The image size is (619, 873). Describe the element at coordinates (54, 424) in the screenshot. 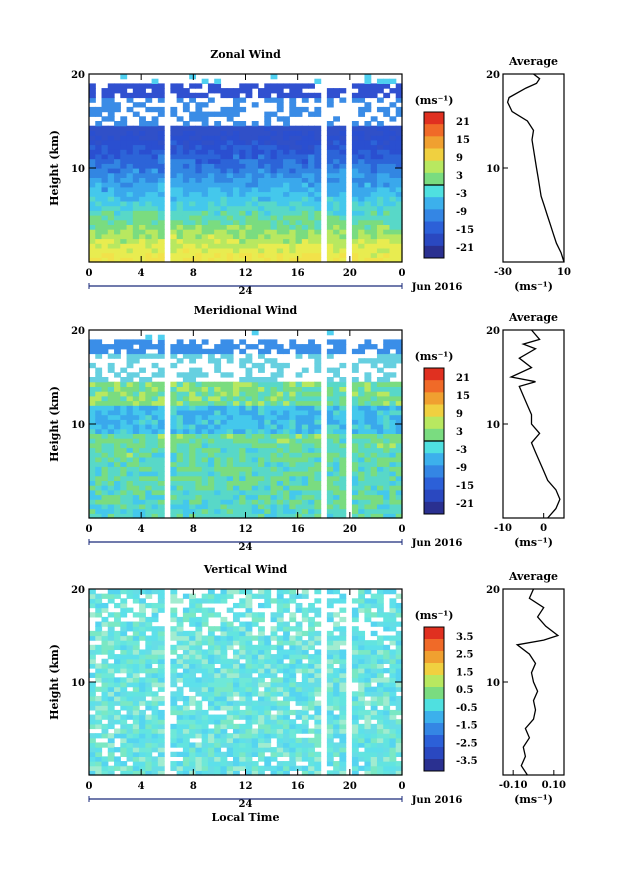

I see `y-axis-label: Height (km)` at that location.